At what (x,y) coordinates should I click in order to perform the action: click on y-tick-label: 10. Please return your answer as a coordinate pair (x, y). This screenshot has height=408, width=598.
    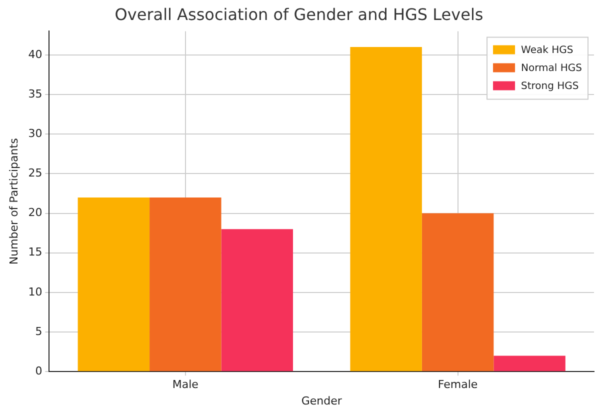
    Looking at the image, I should click on (35, 291).